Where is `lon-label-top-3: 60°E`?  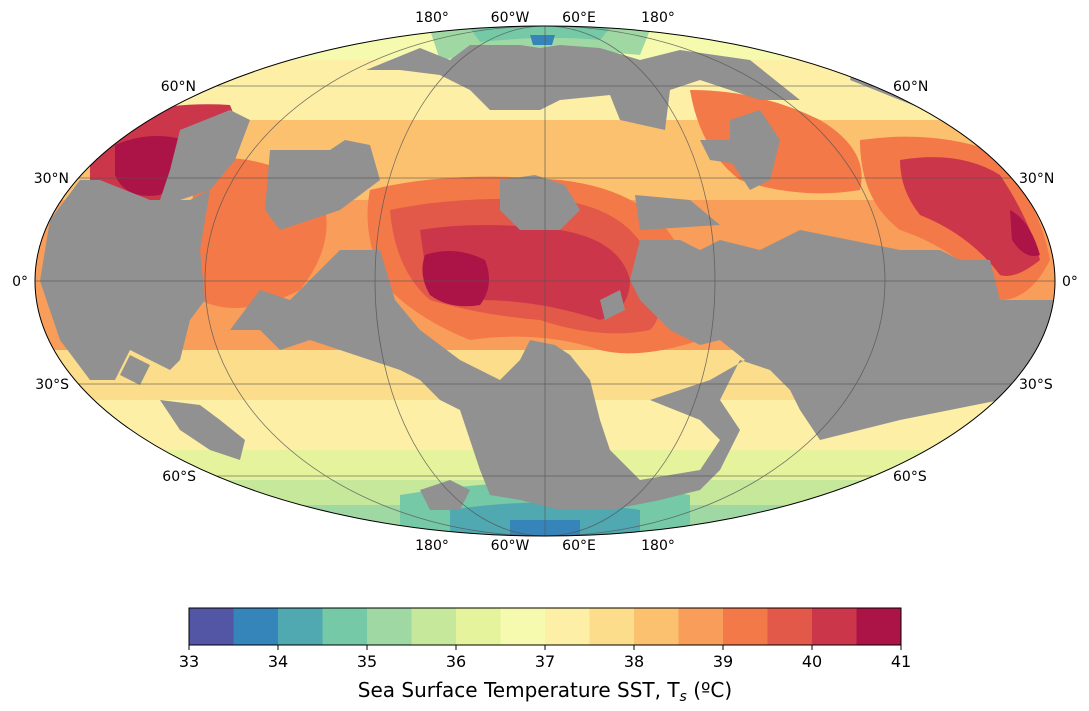 lon-label-top-3: 60°E is located at coordinates (579, 18).